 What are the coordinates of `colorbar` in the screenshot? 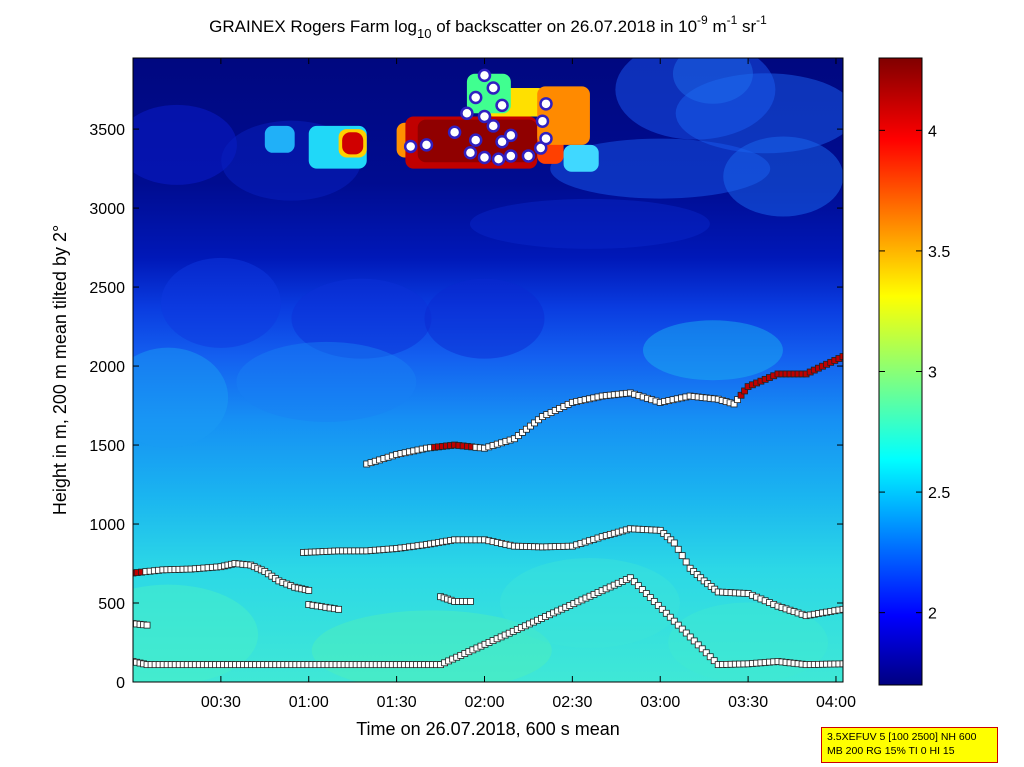 It's located at (900, 371).